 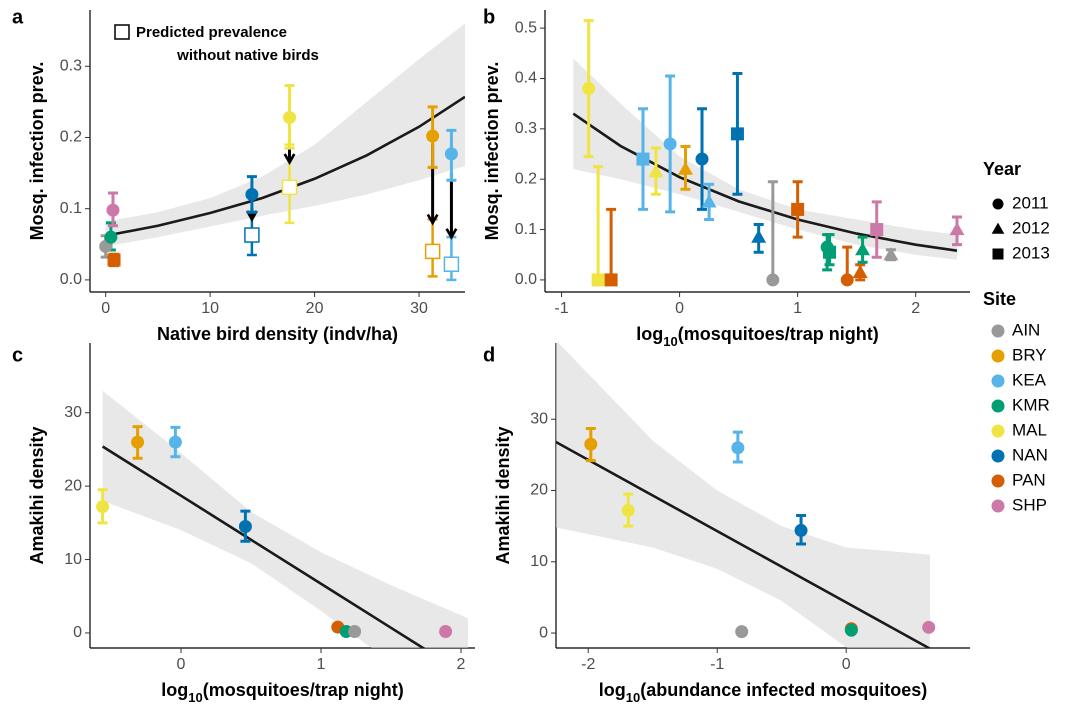 I want to click on y-tick-label: 0.0, so click(x=526, y=279).